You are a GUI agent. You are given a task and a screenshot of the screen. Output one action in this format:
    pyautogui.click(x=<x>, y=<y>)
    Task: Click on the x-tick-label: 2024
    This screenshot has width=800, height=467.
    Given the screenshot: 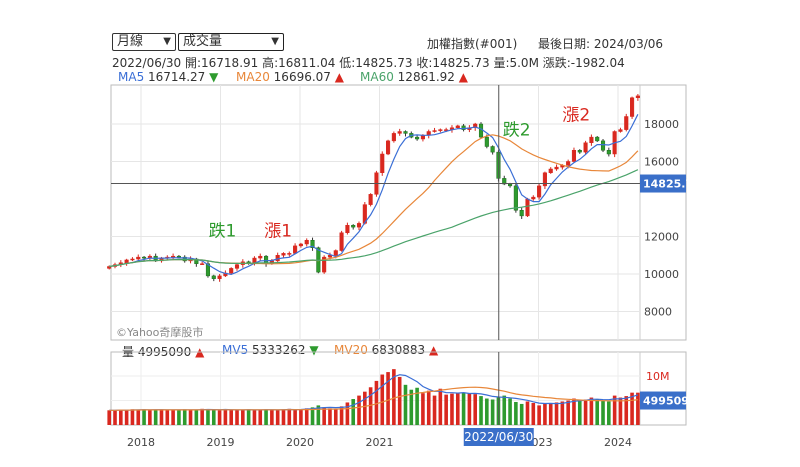 What is the action you would take?
    pyautogui.click(x=618, y=442)
    